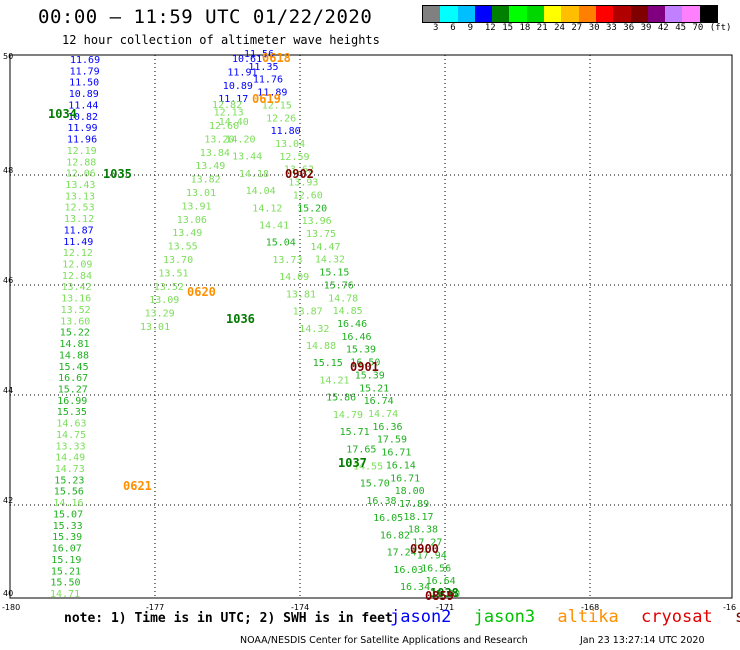 The image size is (740, 650). Describe the element at coordinates (436, 568) in the screenshot. I see `wave-height-value: 16.56` at that location.